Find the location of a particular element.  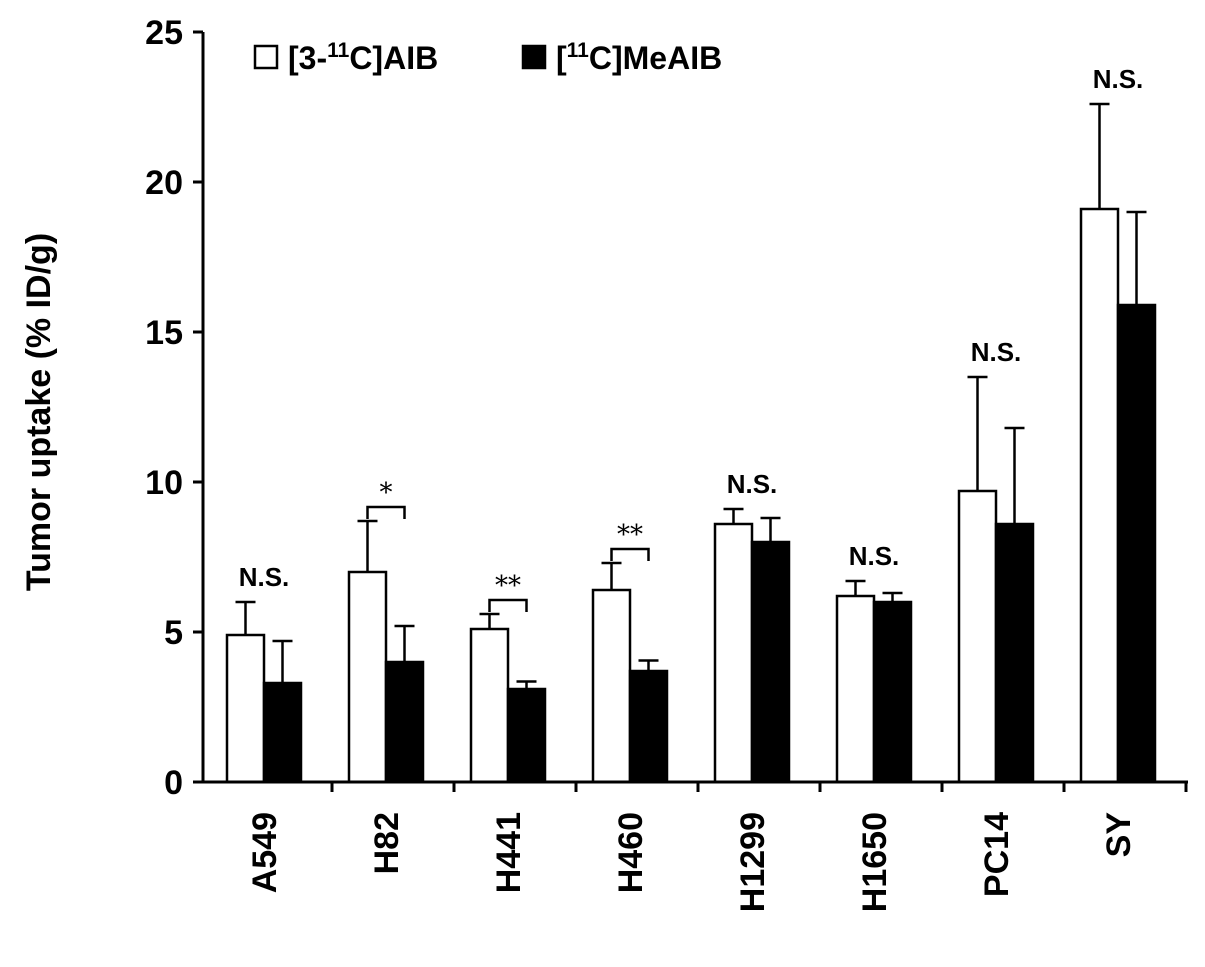

y-tick-label: 20 is located at coordinates (164, 183).